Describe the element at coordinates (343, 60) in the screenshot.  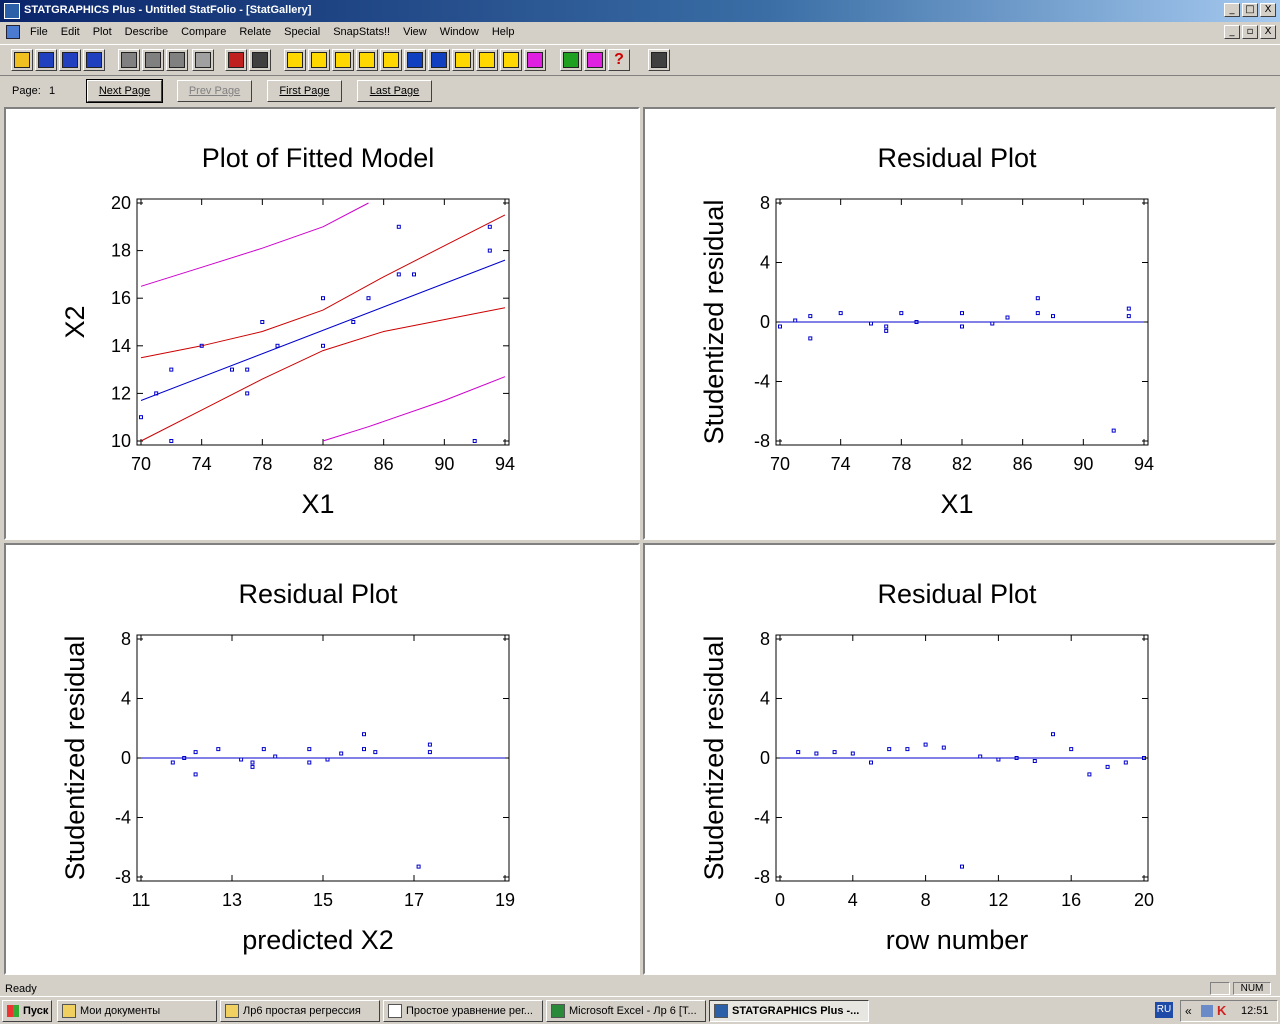
I see `barchart-button` at that location.